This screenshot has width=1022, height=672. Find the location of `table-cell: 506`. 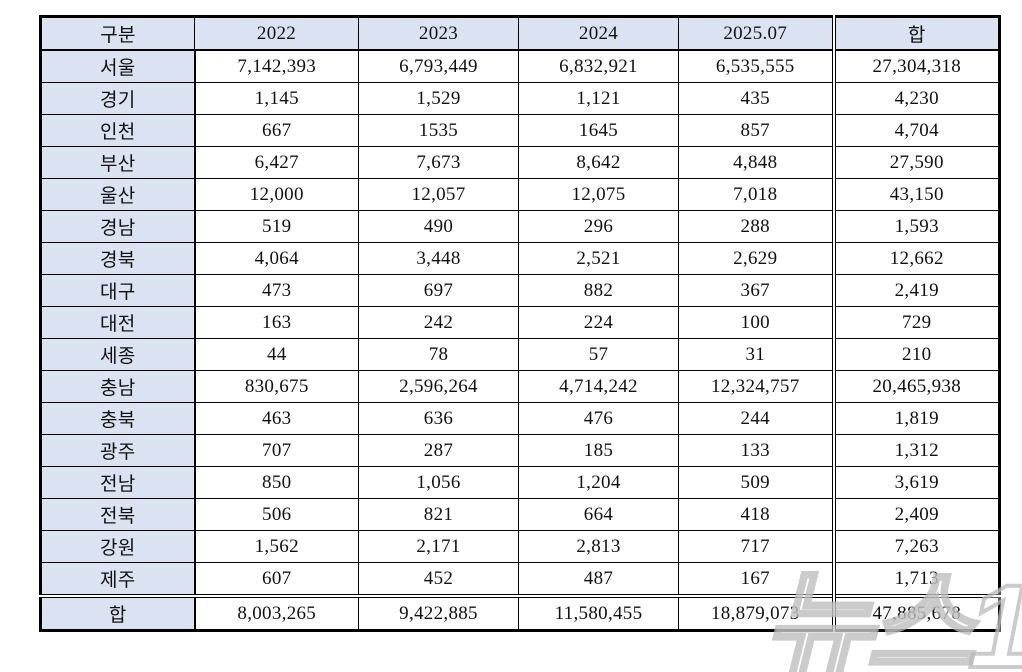

table-cell: 506 is located at coordinates (276, 514).